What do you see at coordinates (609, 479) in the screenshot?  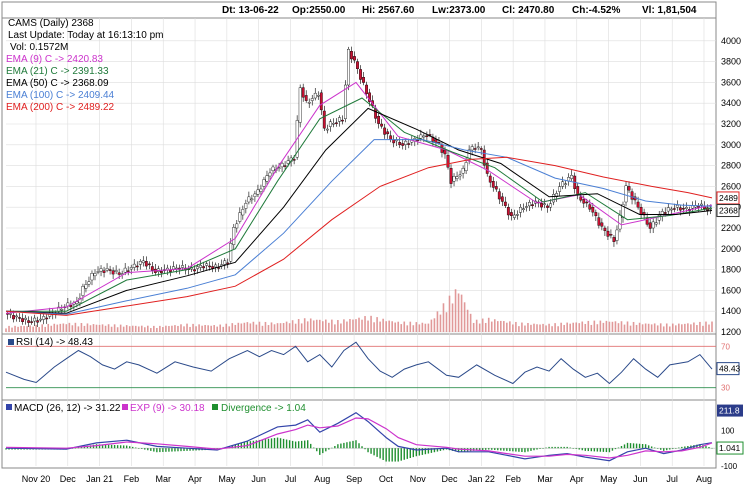 I see `date-tick-label: May` at bounding box center [609, 479].